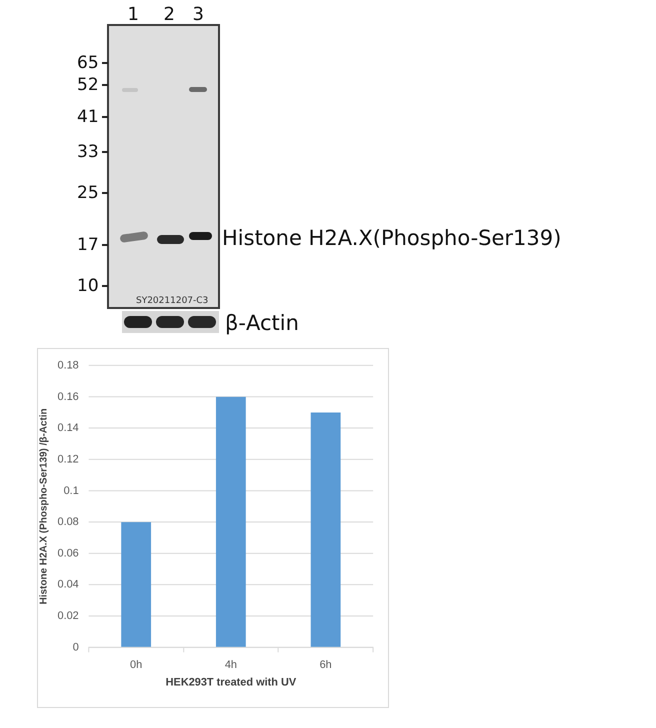  What do you see at coordinates (326, 664) in the screenshot?
I see `x-tick-label: 6h` at bounding box center [326, 664].